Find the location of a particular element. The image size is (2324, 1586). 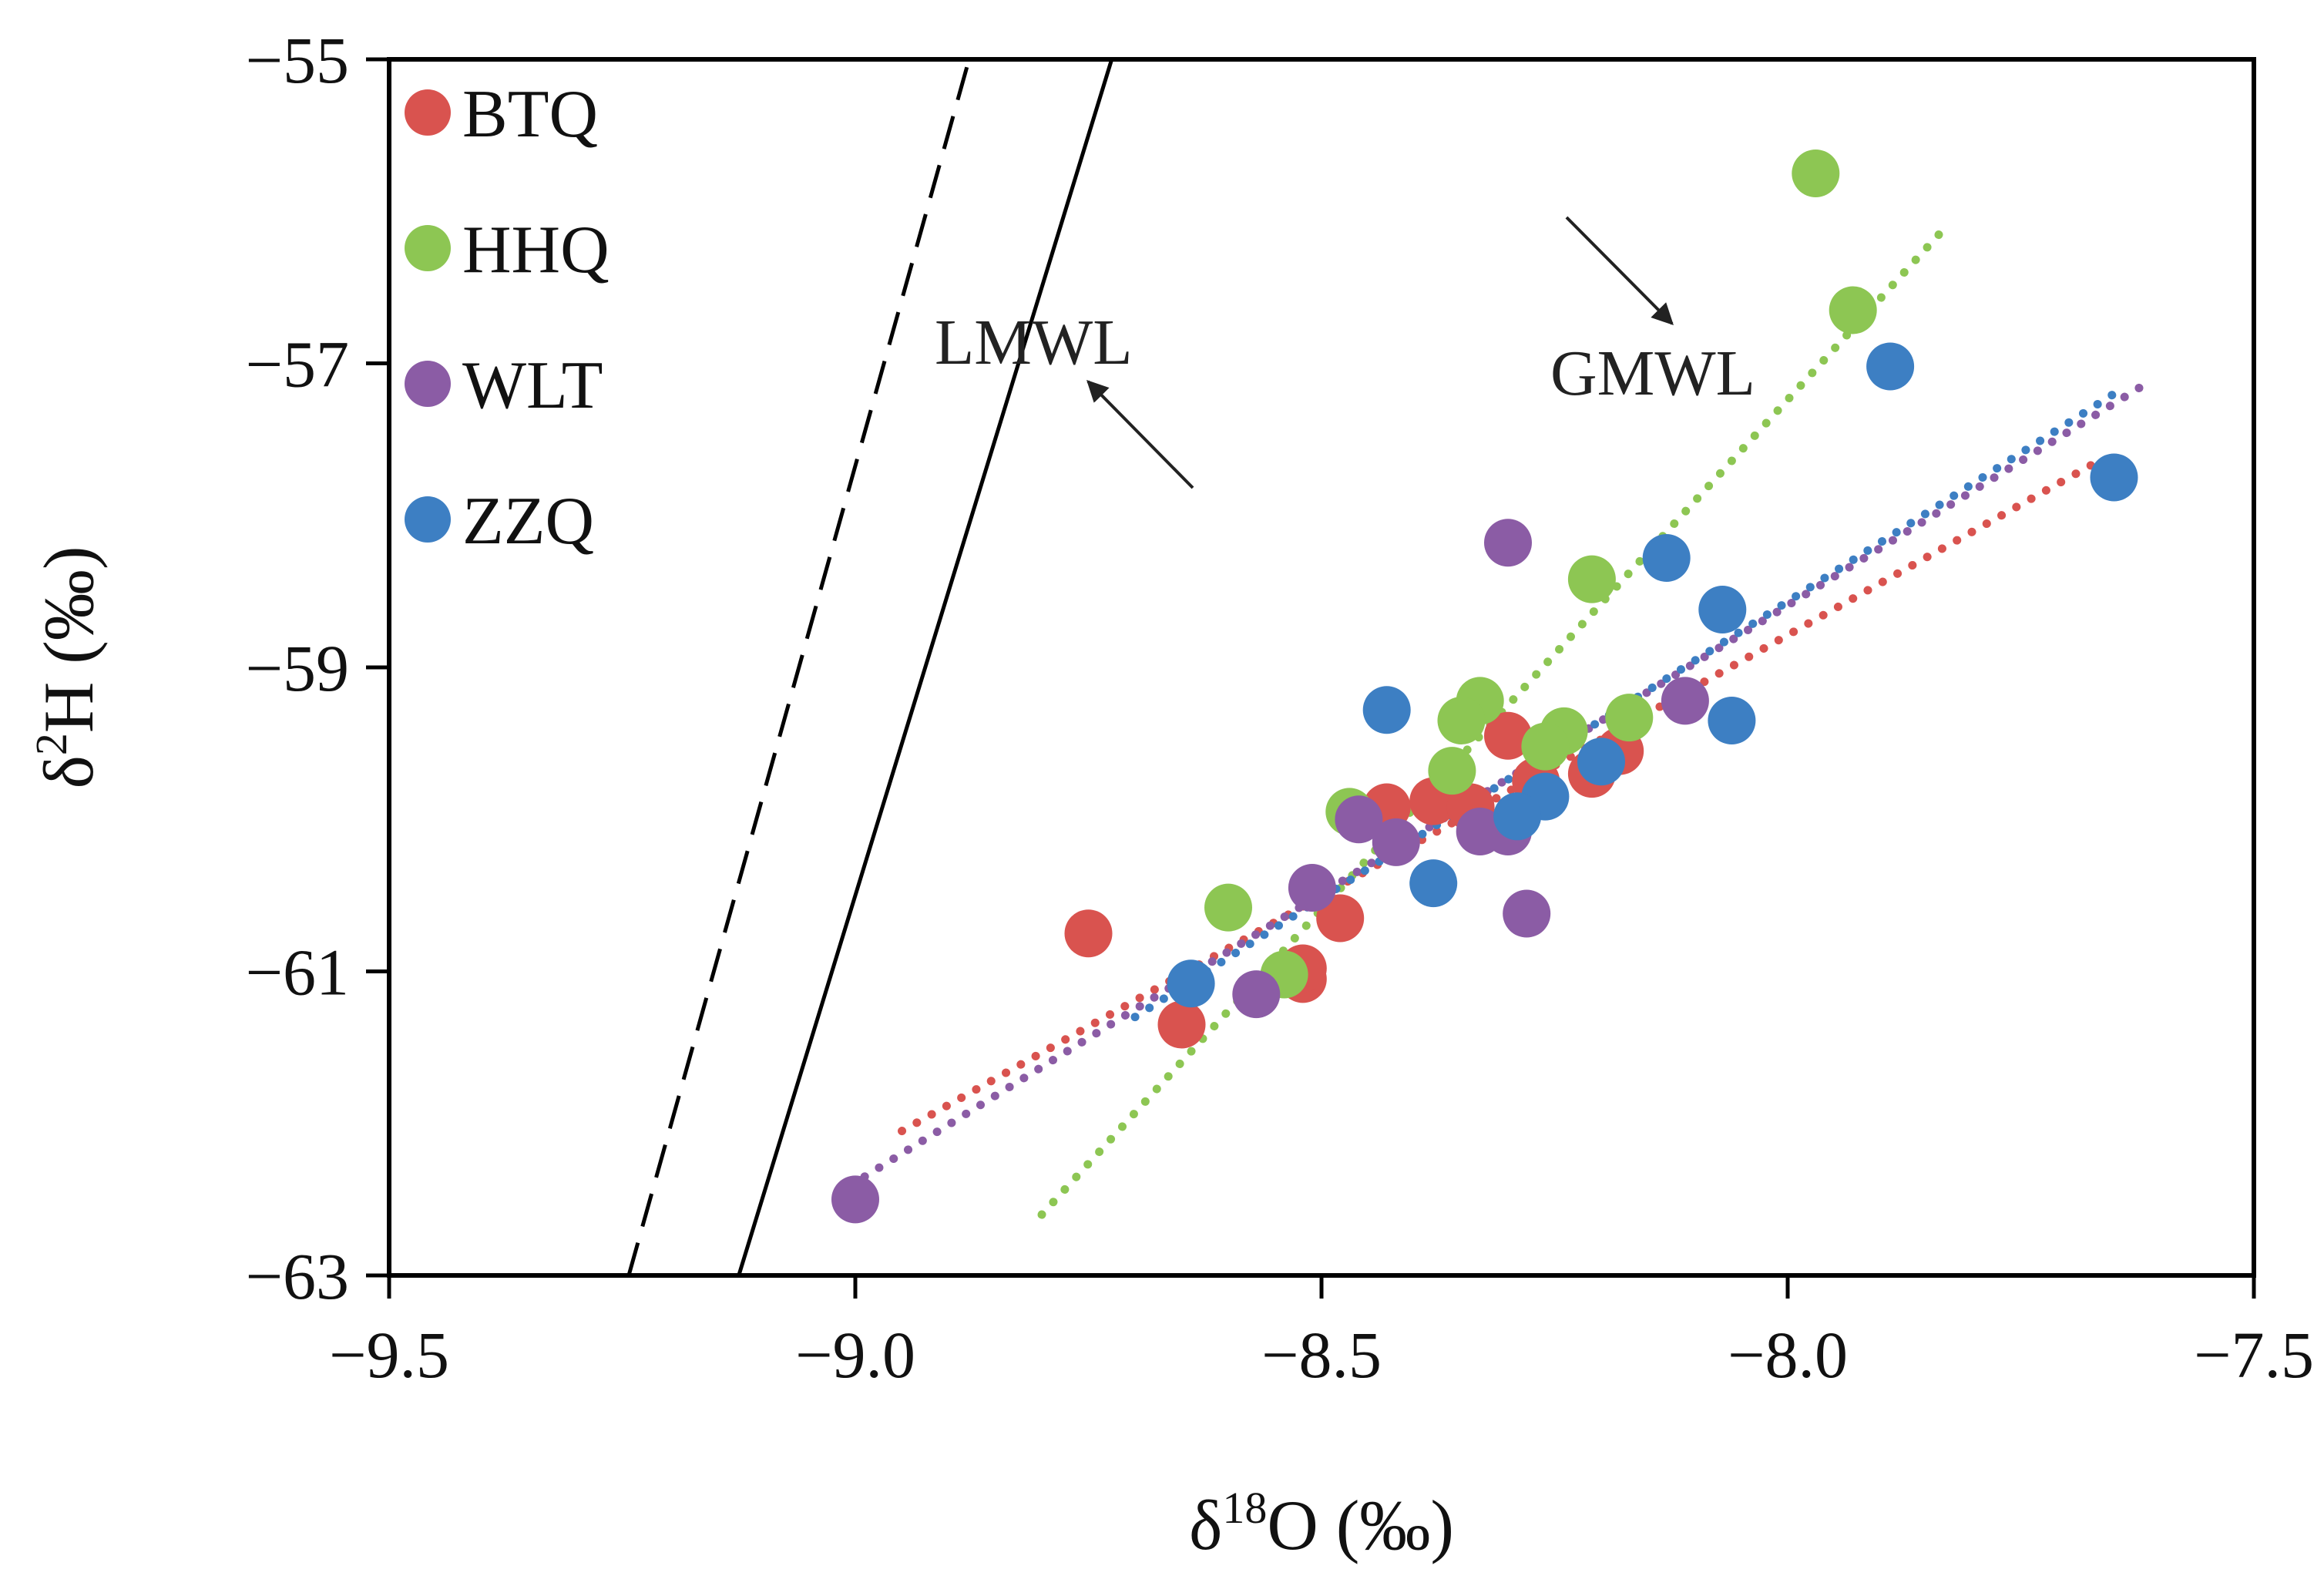

legend-marker-zzq is located at coordinates (428, 519).